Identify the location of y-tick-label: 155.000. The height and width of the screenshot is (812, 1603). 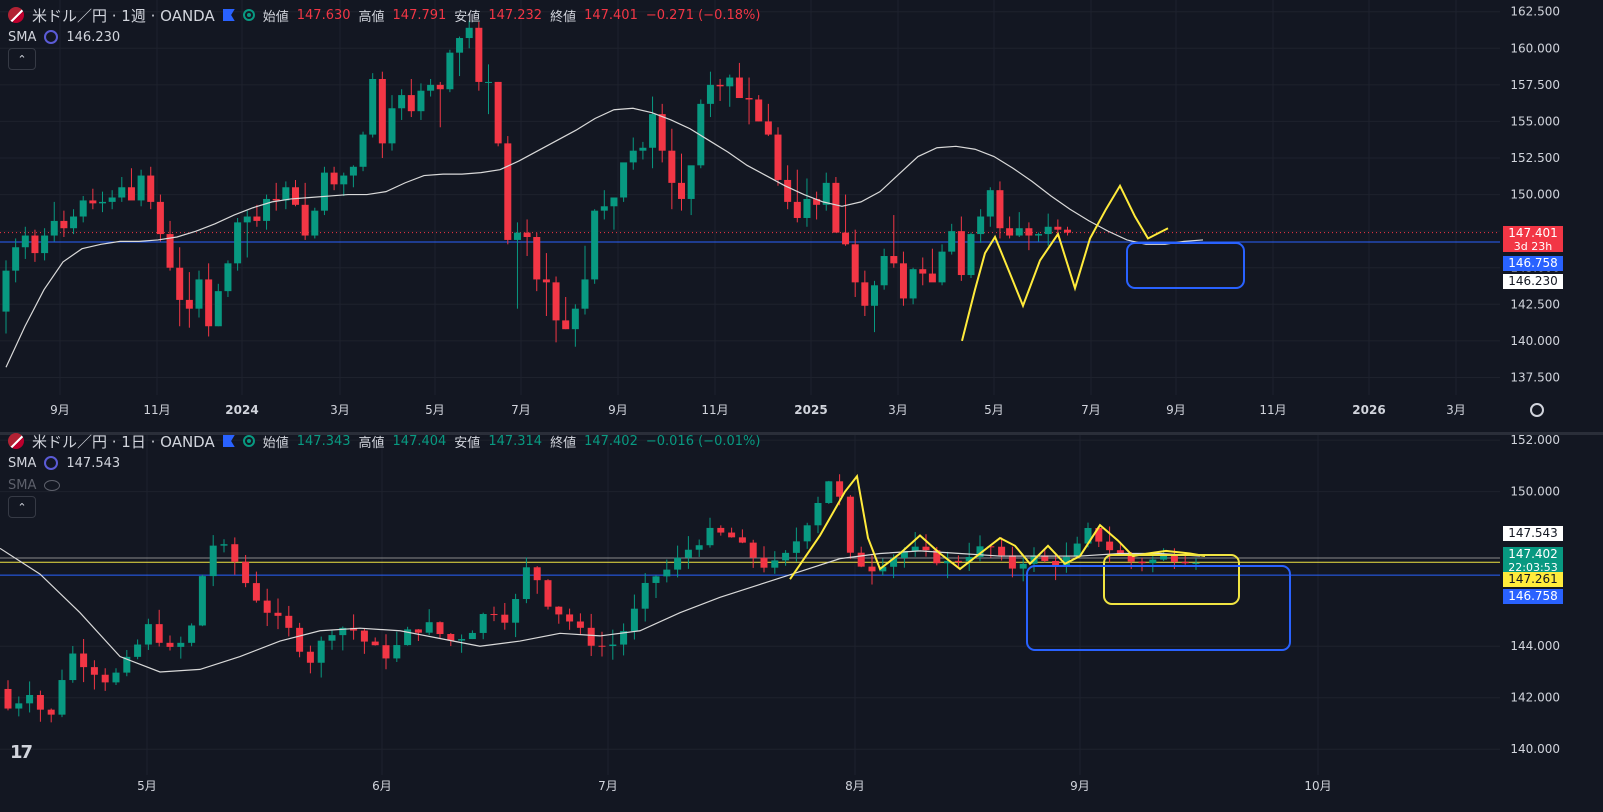
(1535, 121).